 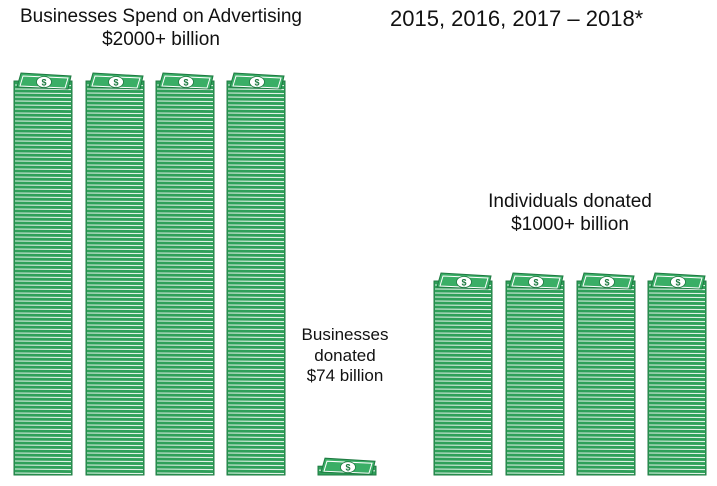 I want to click on money-stack-1-4: $, so click(x=256, y=274).